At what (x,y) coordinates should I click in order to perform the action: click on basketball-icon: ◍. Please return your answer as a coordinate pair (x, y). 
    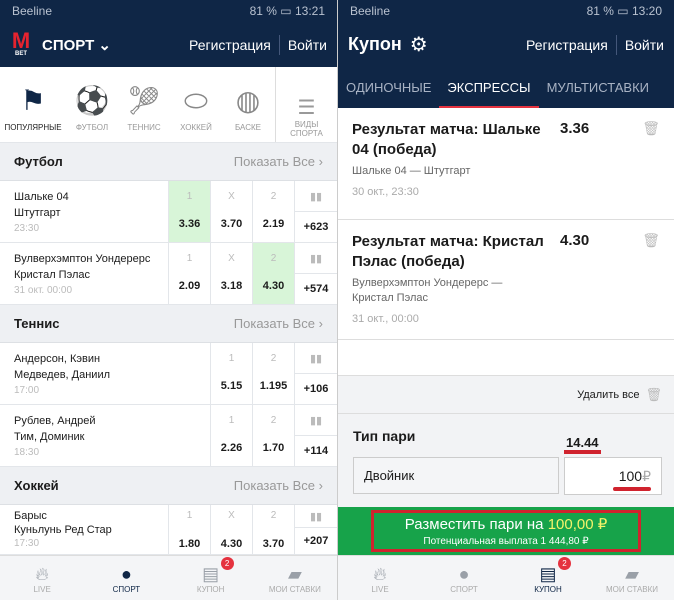
    Looking at the image, I should click on (248, 100).